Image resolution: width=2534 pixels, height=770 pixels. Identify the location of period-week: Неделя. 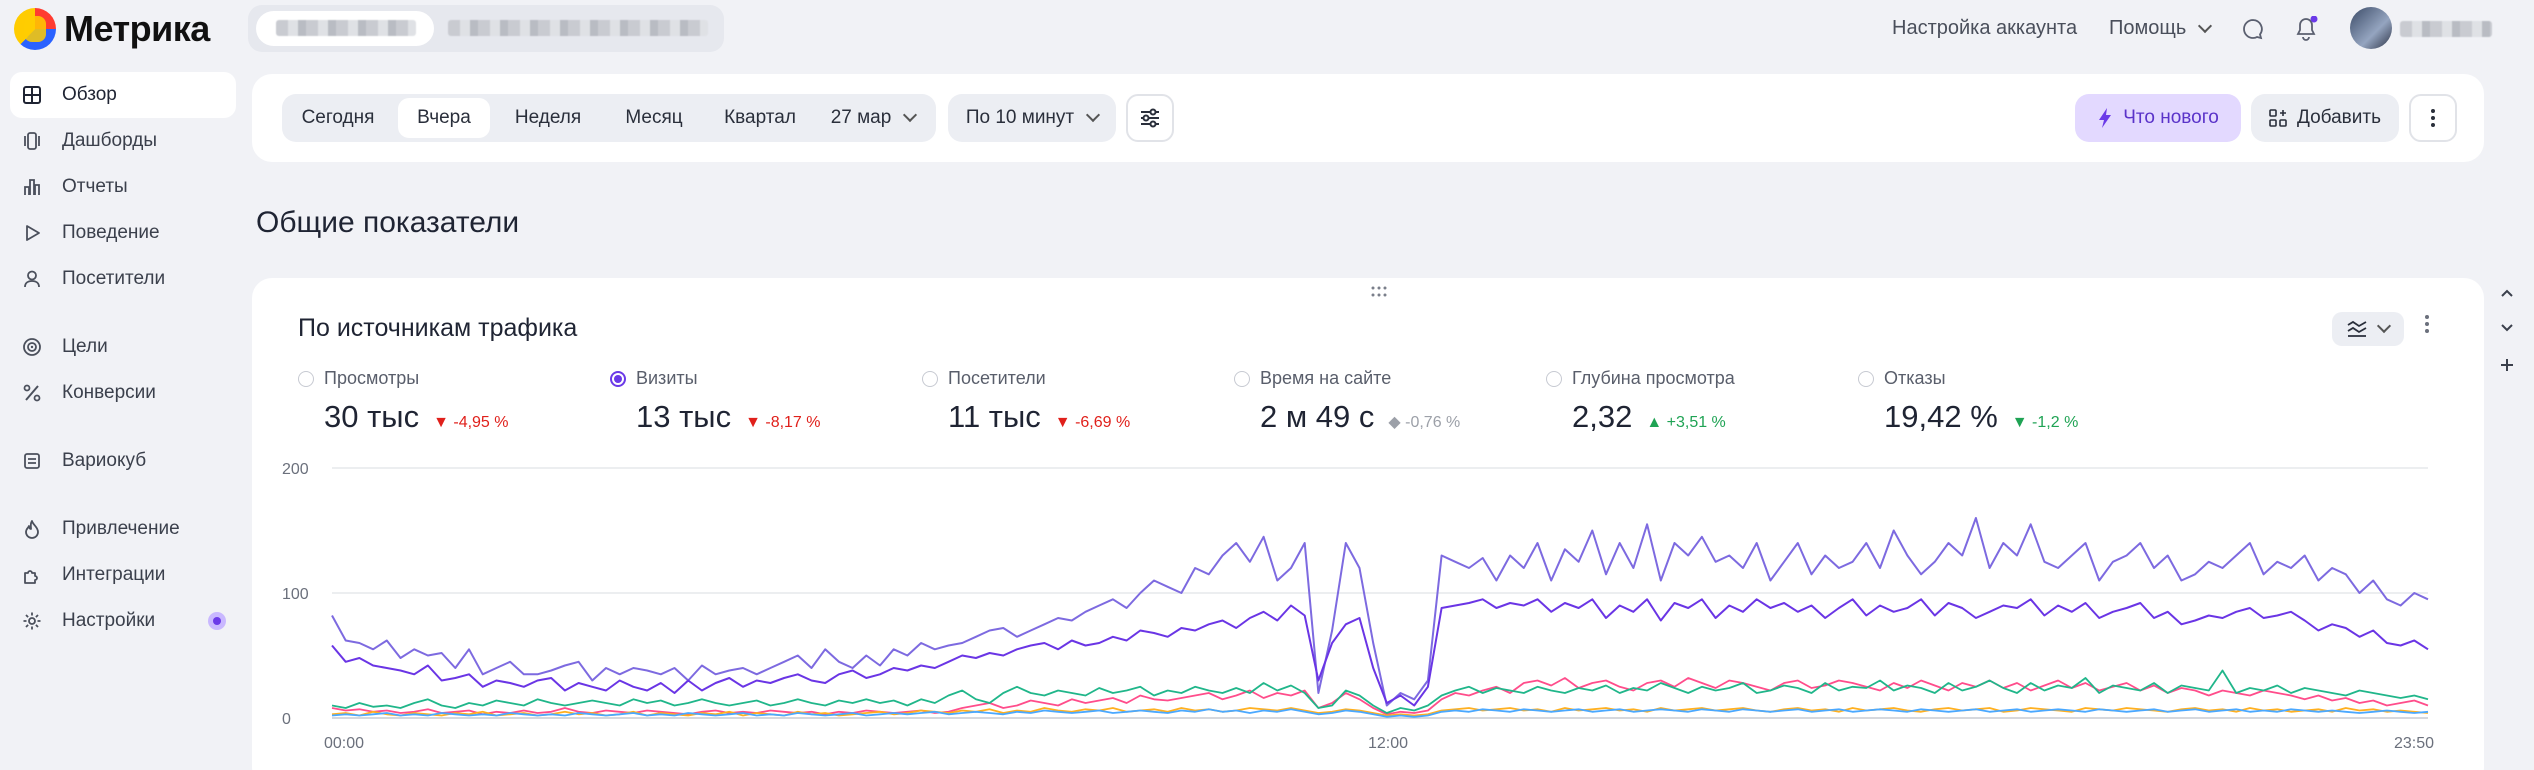
(548, 117).